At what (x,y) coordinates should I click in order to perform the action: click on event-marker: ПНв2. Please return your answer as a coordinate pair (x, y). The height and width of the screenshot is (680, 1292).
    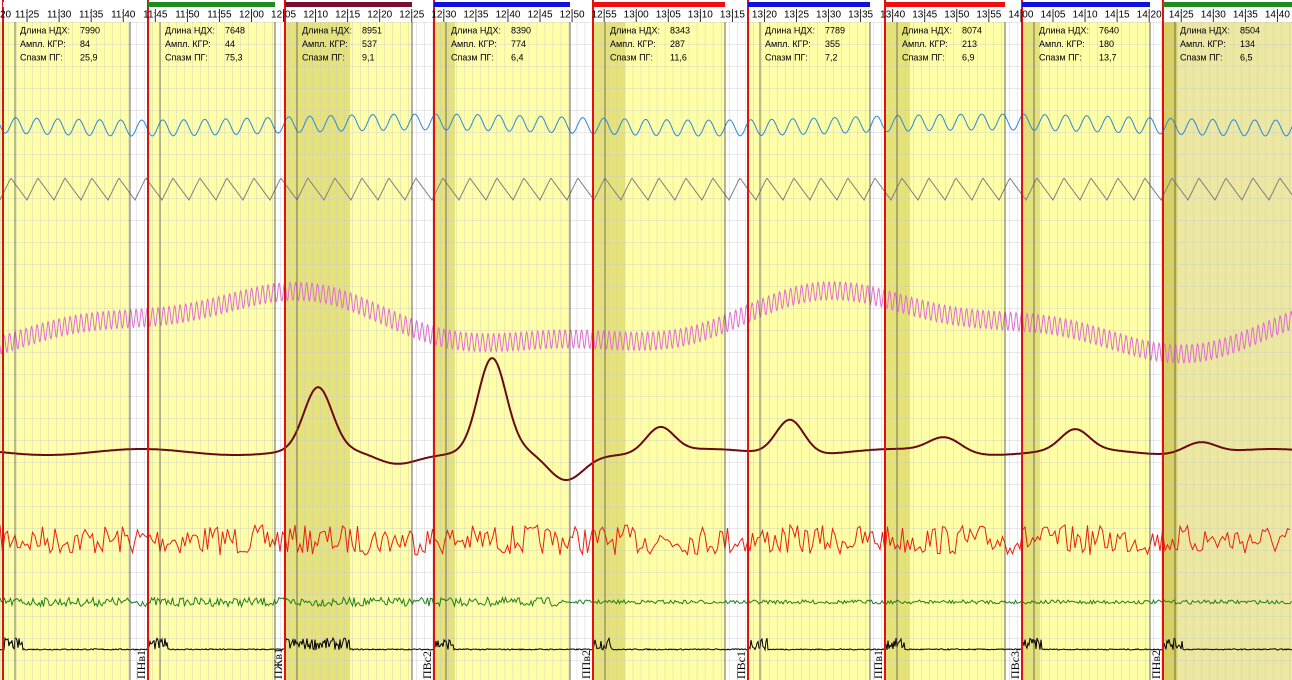
    Looking at the image, I should click on (1156, 664).